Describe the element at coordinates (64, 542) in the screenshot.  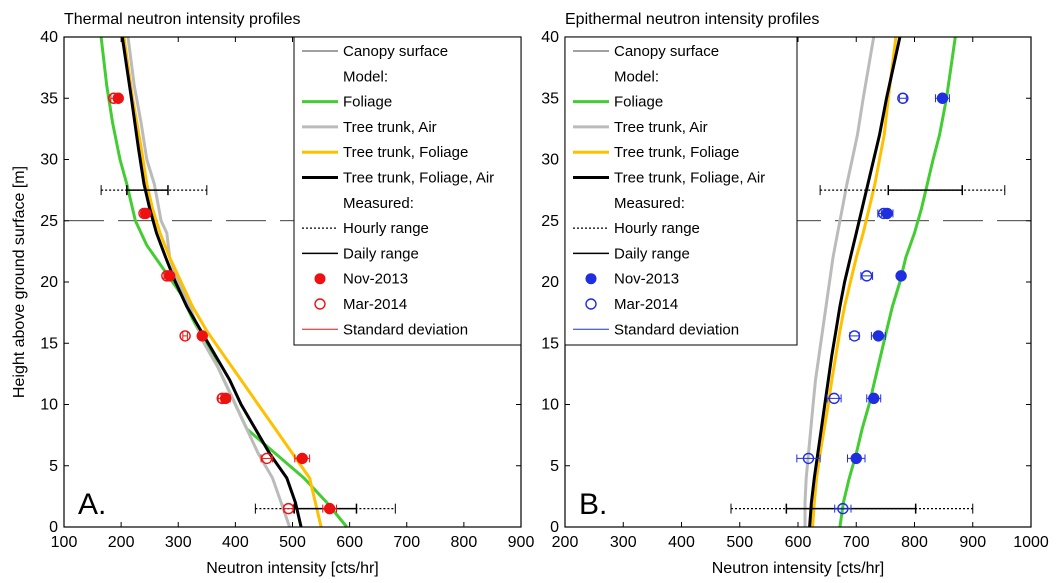
I see `x-tick-label: 100` at that location.